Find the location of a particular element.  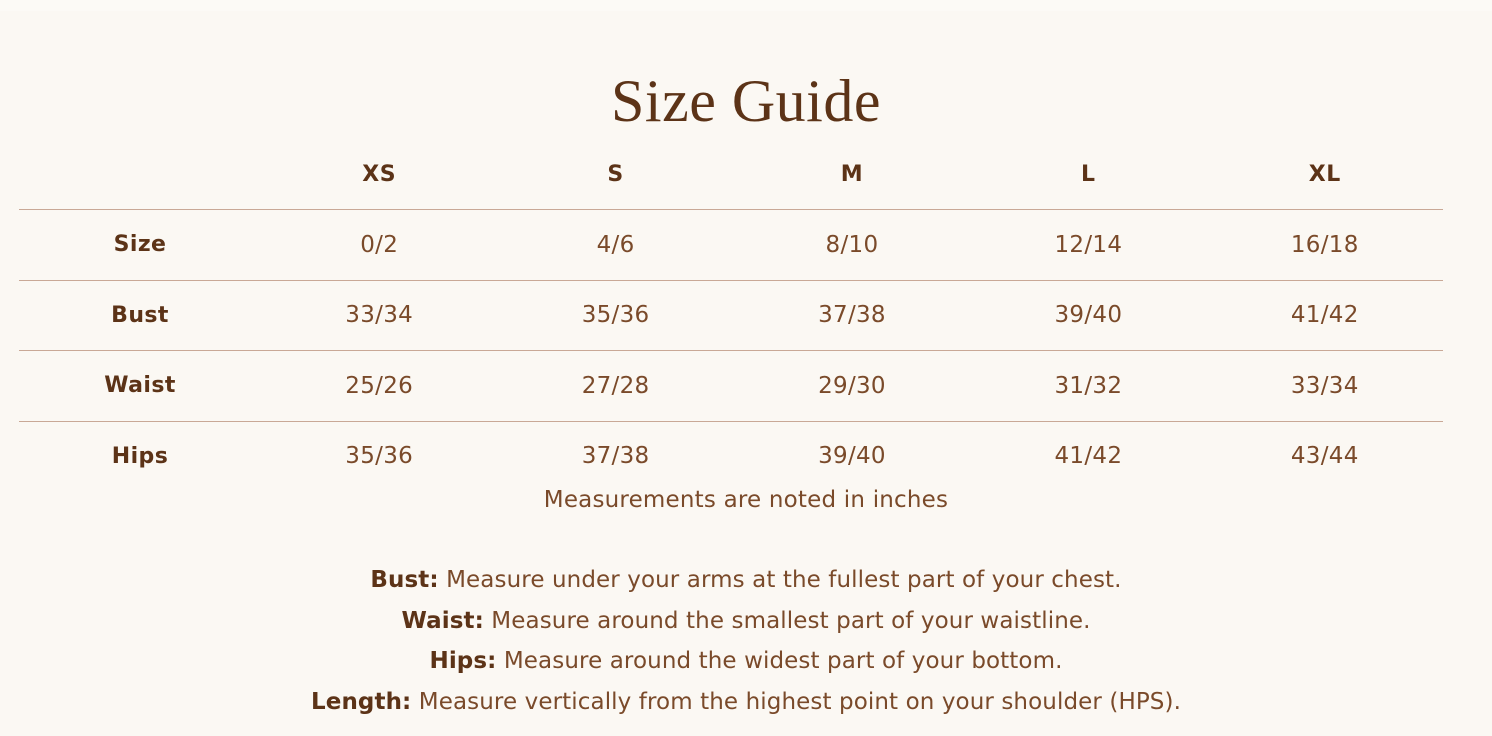

cell-size-s: 4/6 is located at coordinates (615, 244).